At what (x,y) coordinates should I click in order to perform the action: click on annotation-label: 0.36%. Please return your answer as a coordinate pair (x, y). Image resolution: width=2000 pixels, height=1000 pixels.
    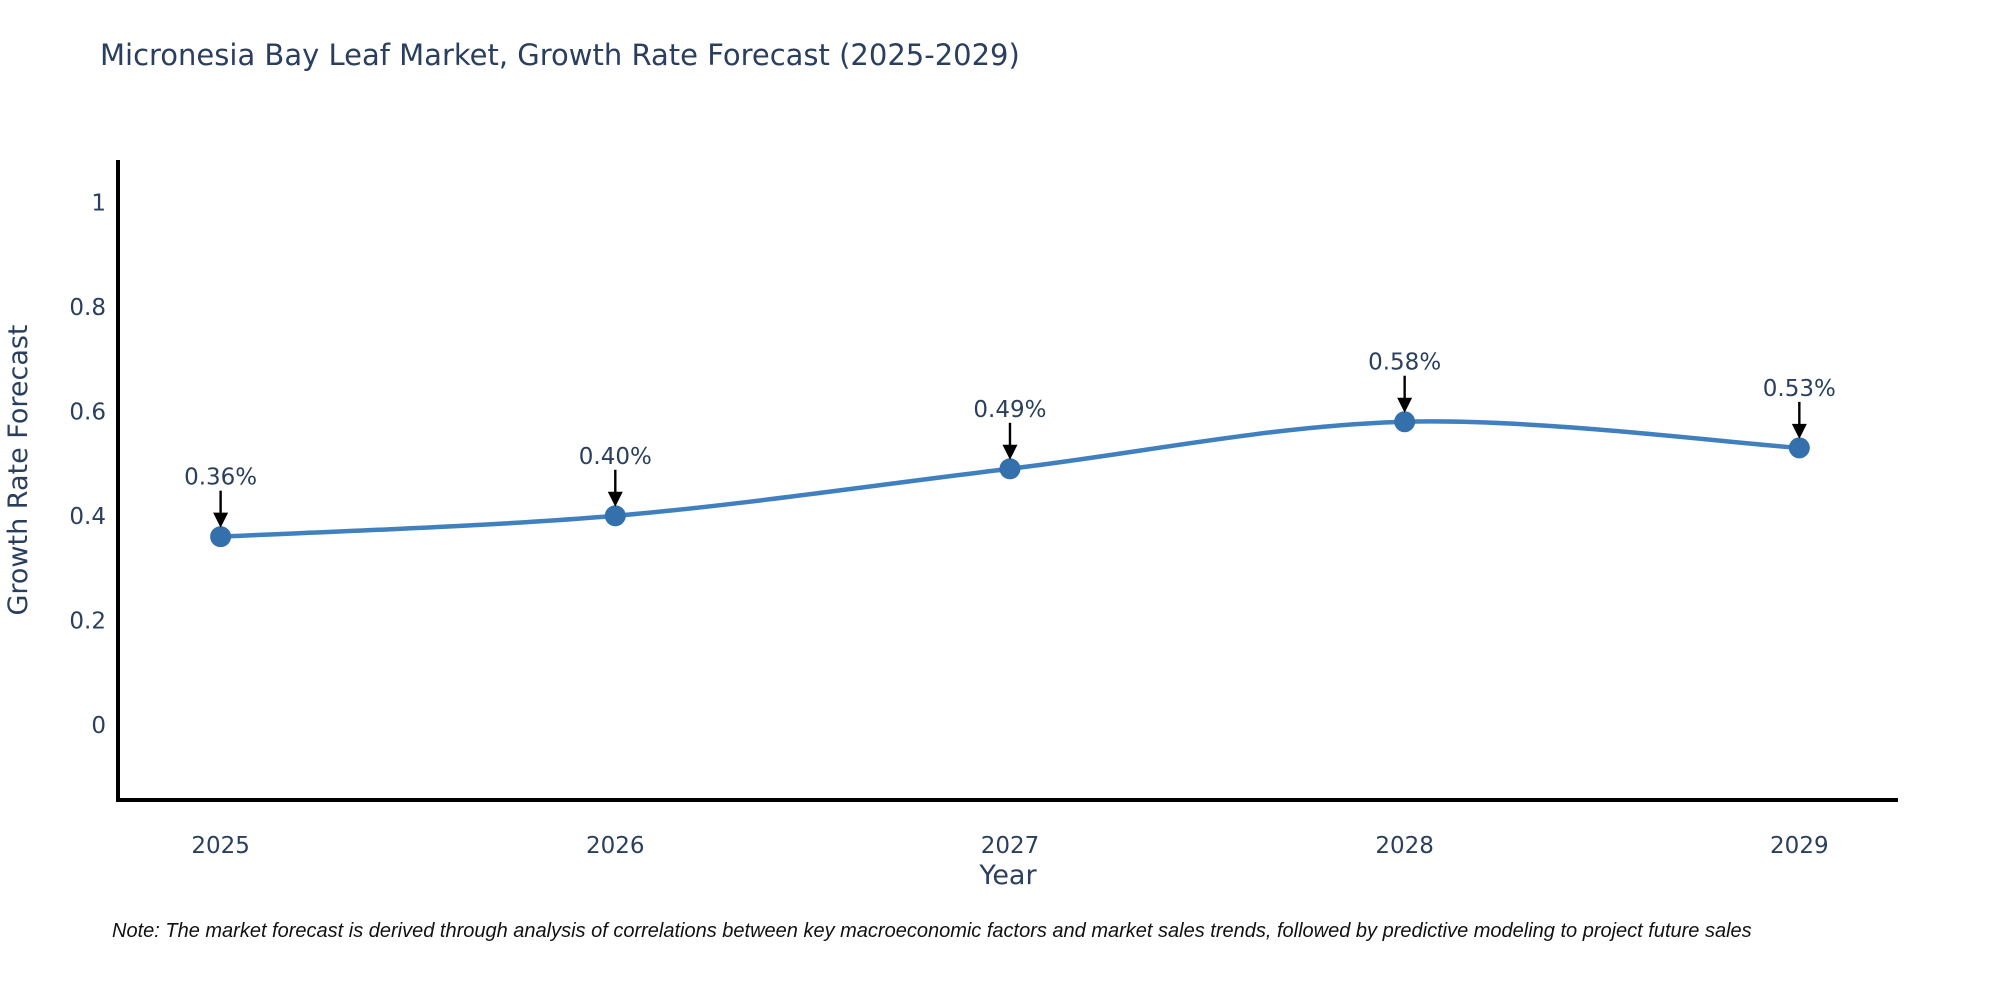
    Looking at the image, I should click on (220, 478).